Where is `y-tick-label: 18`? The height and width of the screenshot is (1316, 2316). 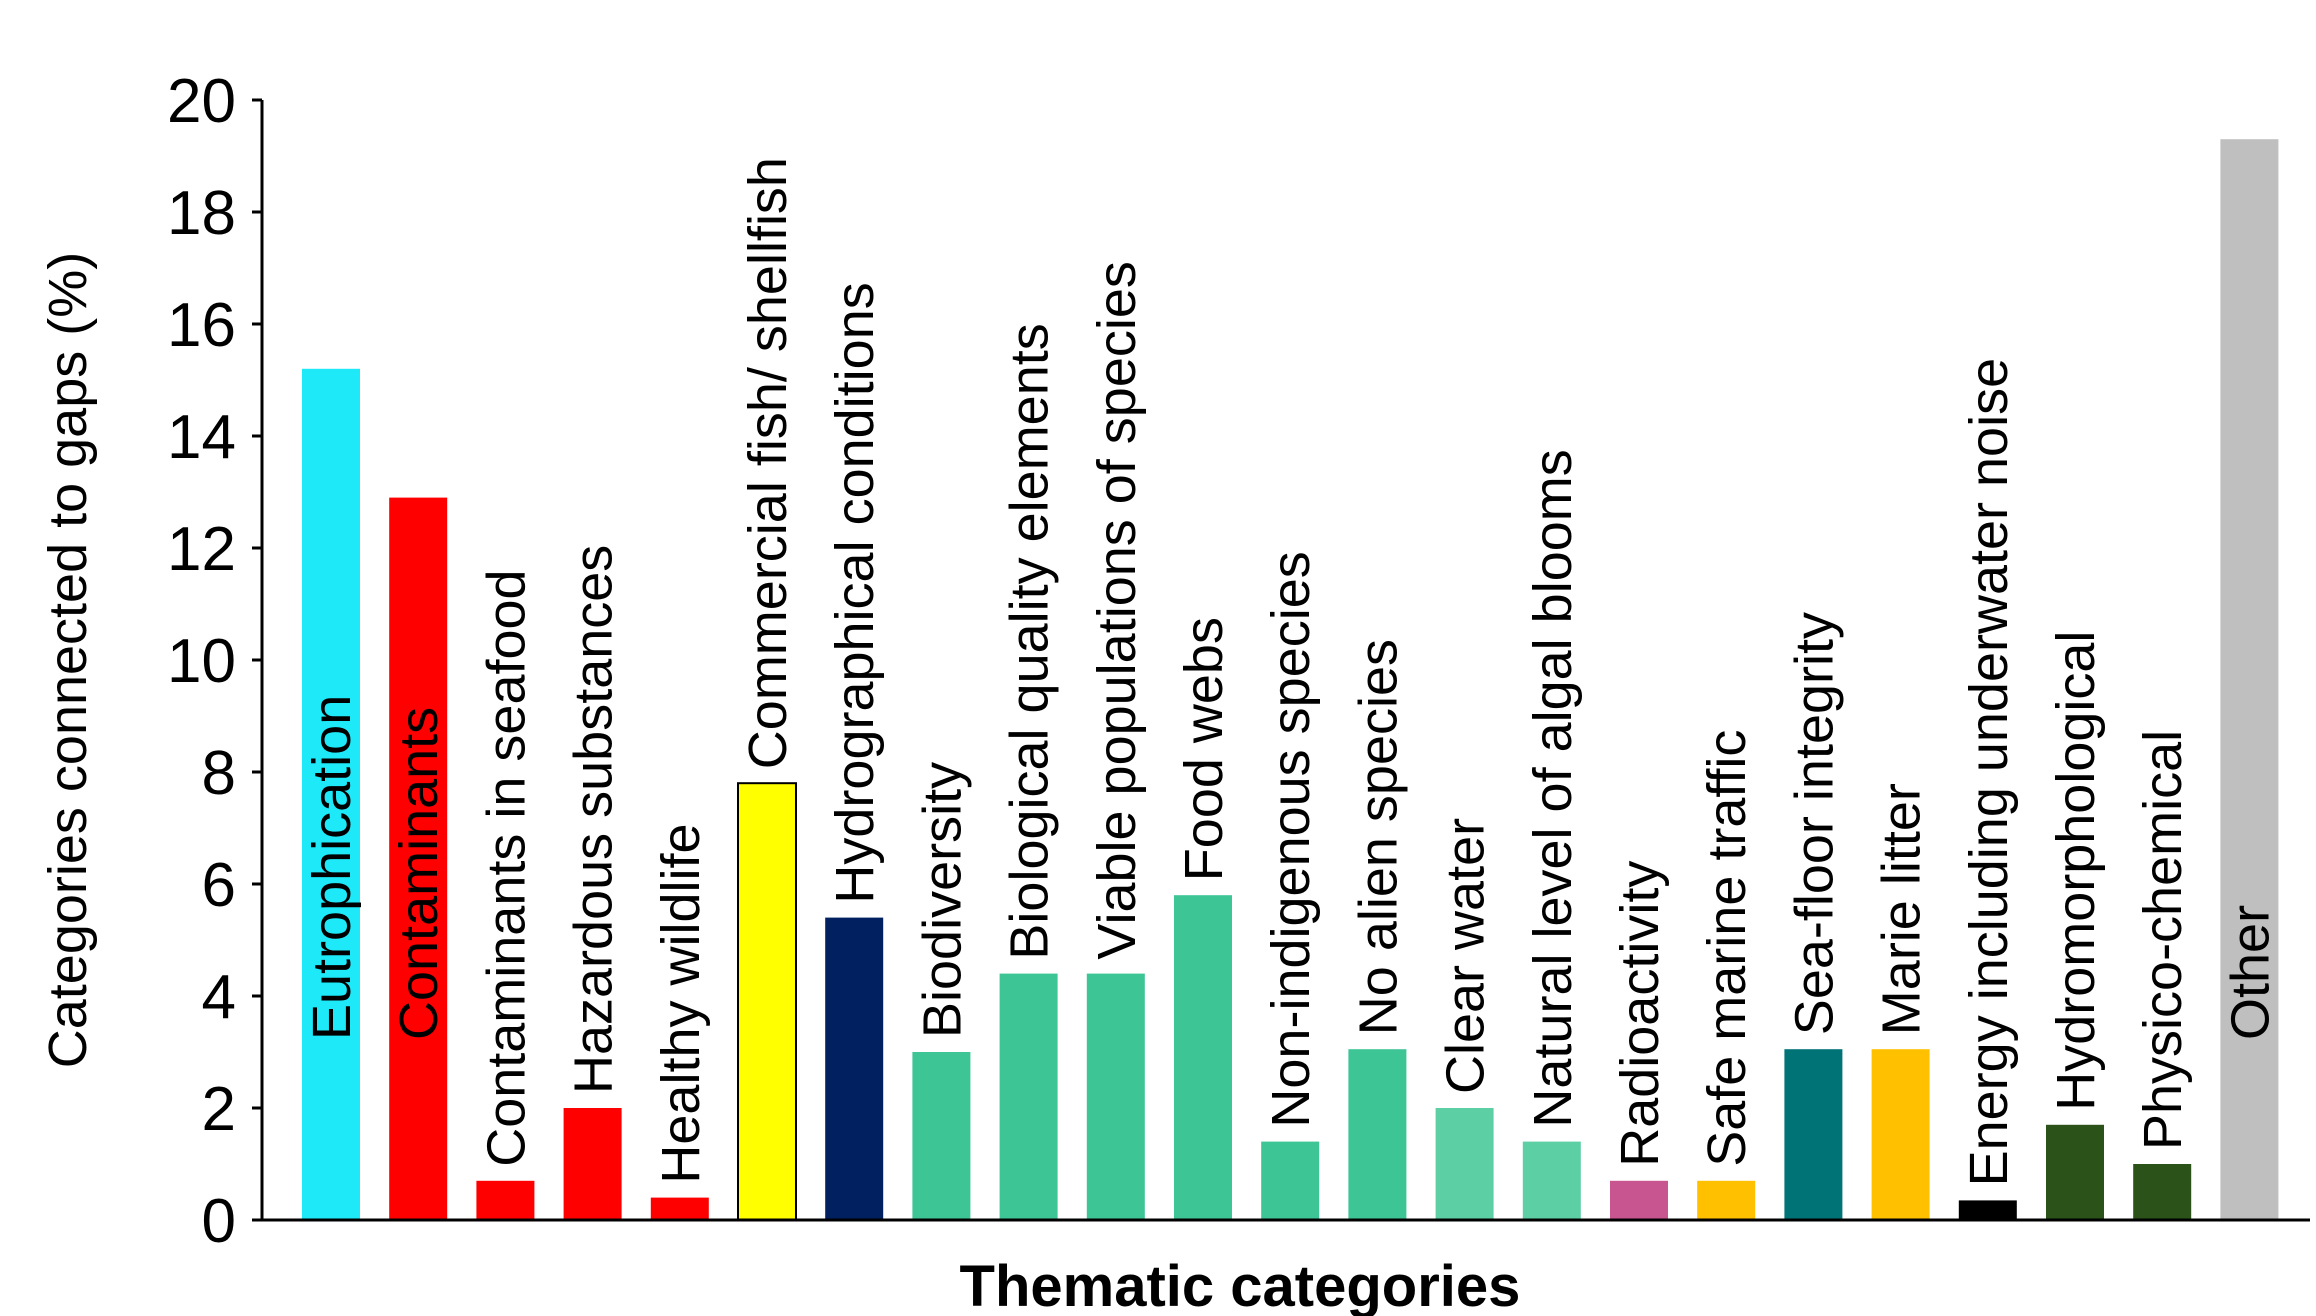 y-tick-label: 18 is located at coordinates (201, 213).